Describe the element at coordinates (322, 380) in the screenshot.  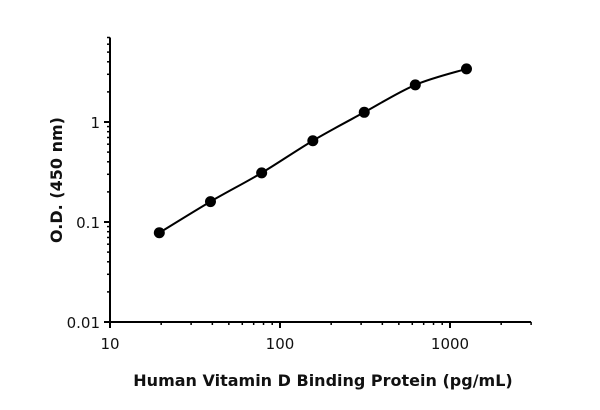
I see `x-axis-title: Human Vitamin D Binding Protein (pg/mL)` at that location.